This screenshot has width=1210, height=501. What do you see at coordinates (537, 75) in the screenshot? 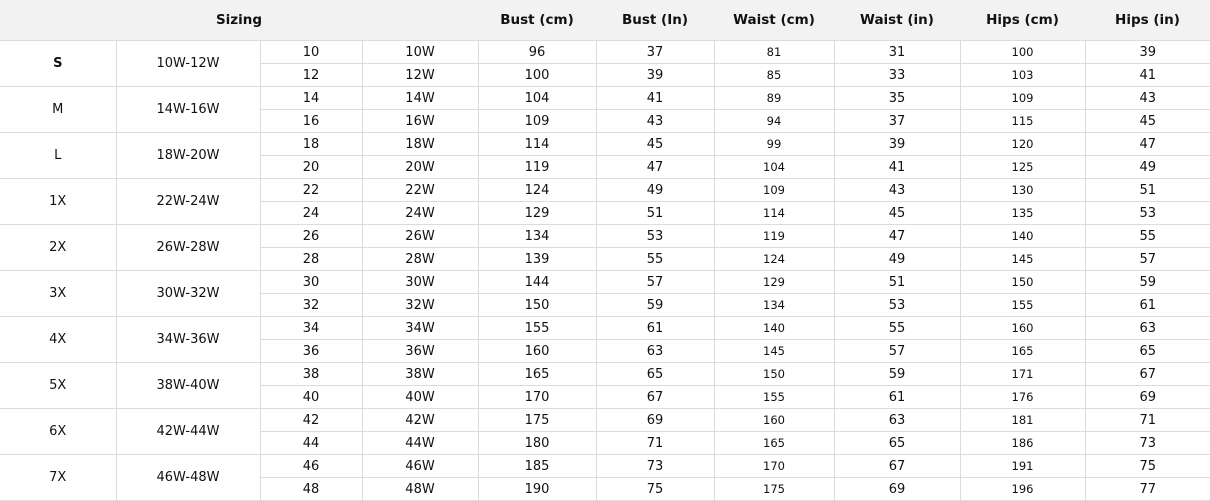
I see `bust-cm-cell: 100` at bounding box center [537, 75].